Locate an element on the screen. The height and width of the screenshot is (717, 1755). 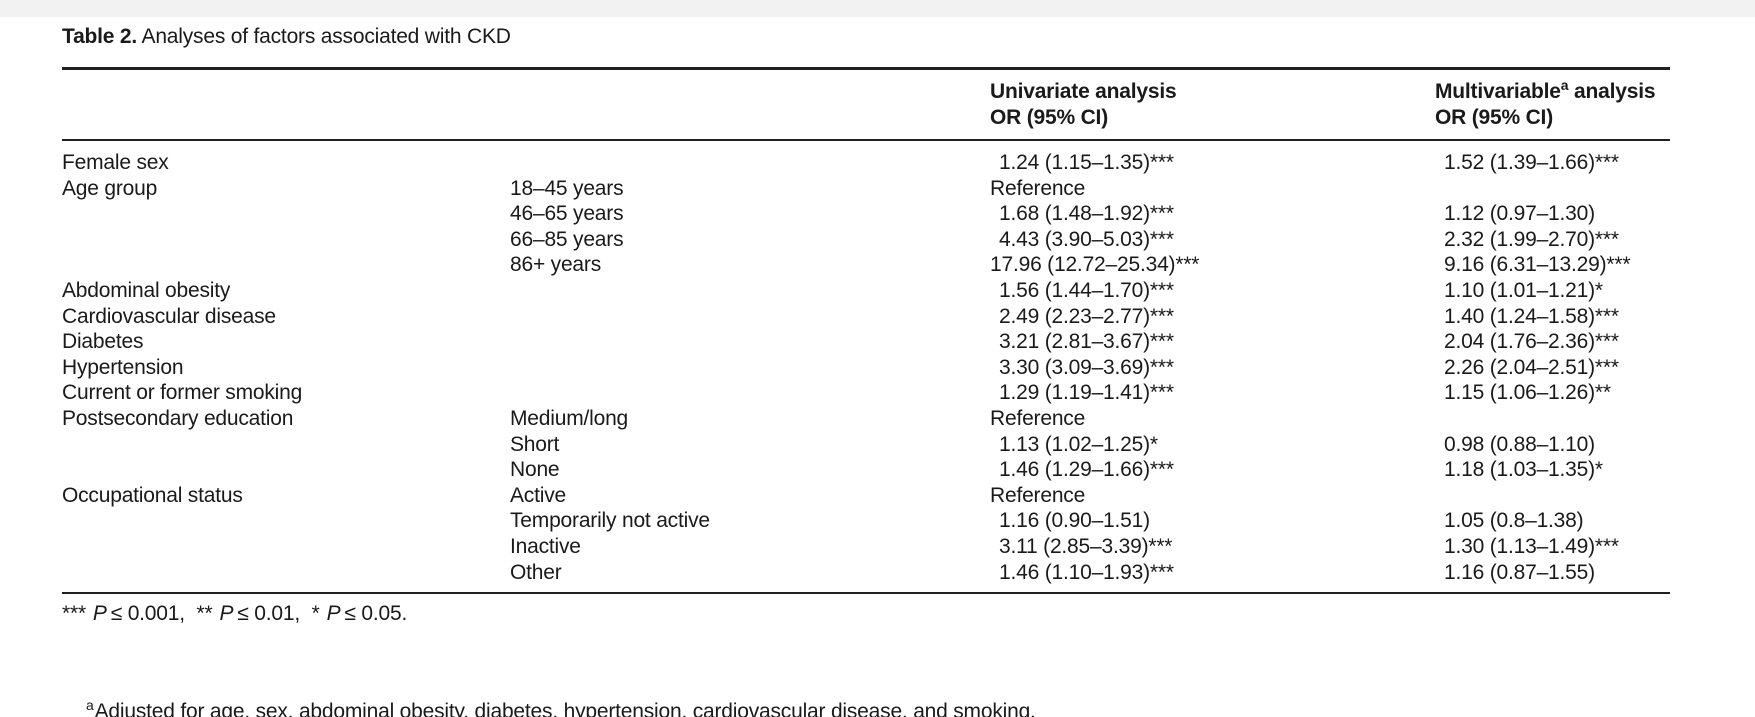
cell-category: 18–45 years is located at coordinates (750, 189).